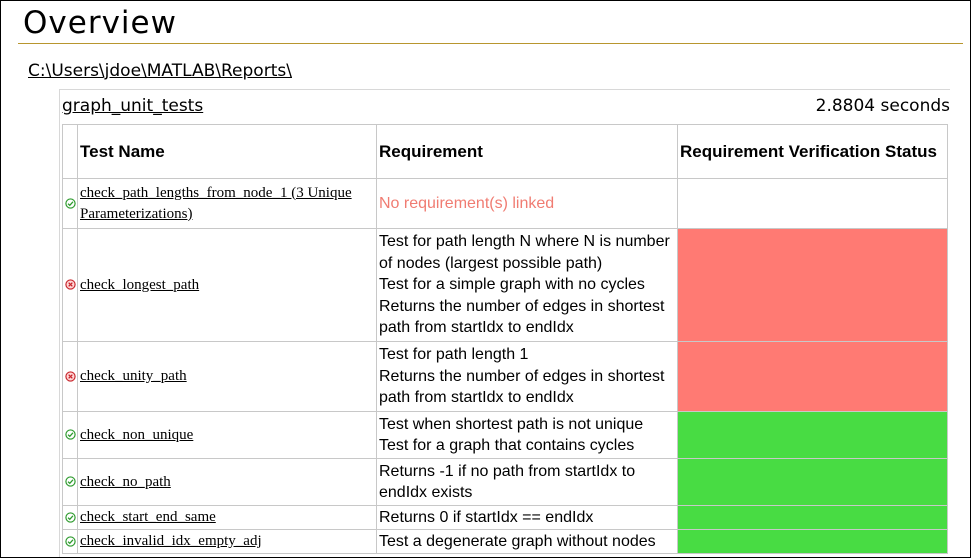 Image resolution: width=971 pixels, height=558 pixels. What do you see at coordinates (467, 203) in the screenshot?
I see `no-requirement-text: No requirement(s) linked` at bounding box center [467, 203].